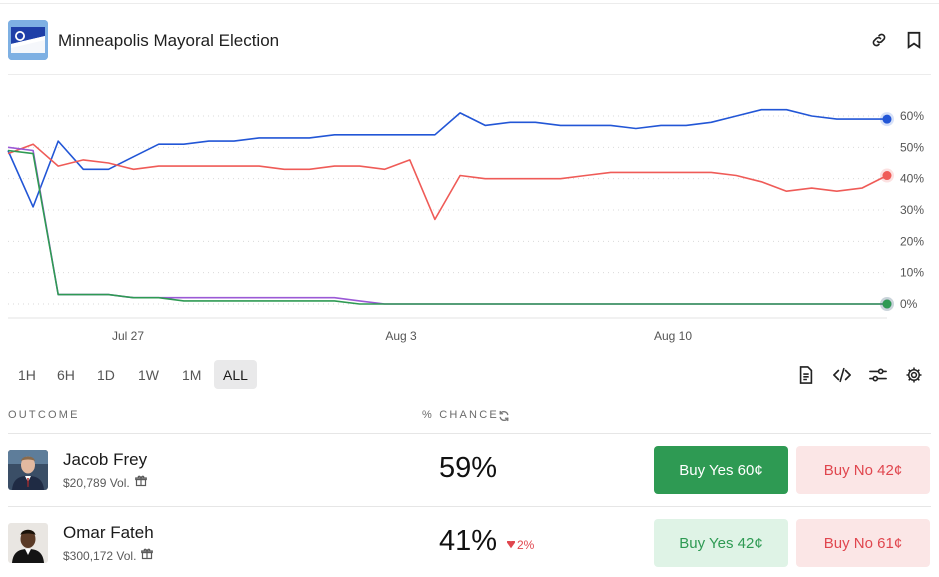 The width and height of the screenshot is (939, 577). Describe the element at coordinates (909, 304) in the screenshot. I see `y-tick-label: 0%` at that location.